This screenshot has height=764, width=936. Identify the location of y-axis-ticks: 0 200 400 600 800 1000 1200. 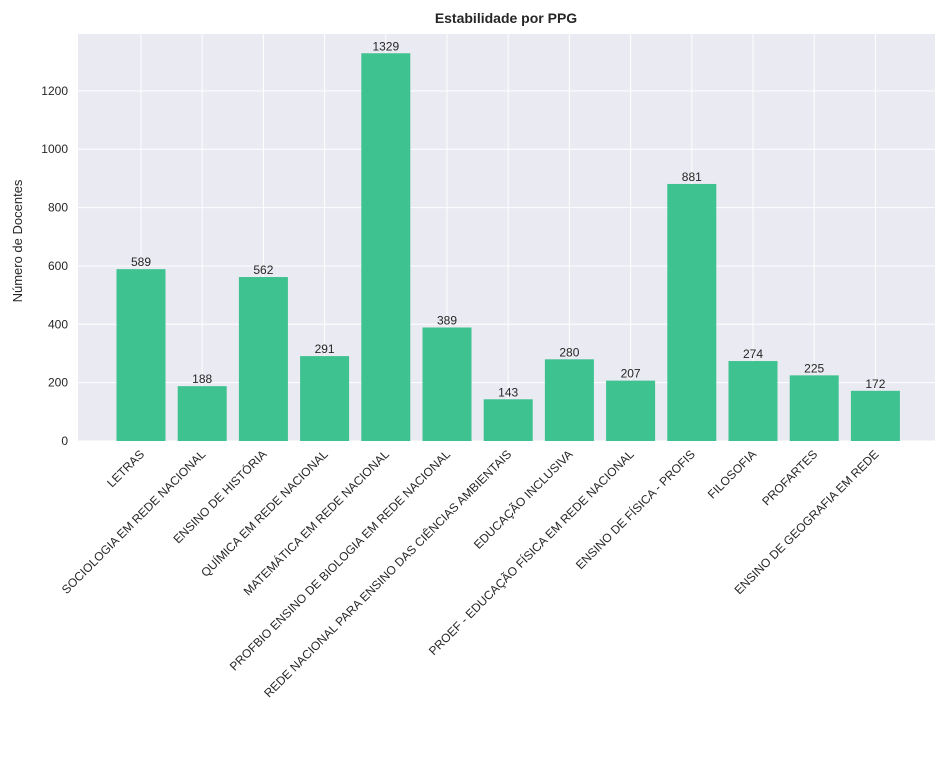
(54, 266).